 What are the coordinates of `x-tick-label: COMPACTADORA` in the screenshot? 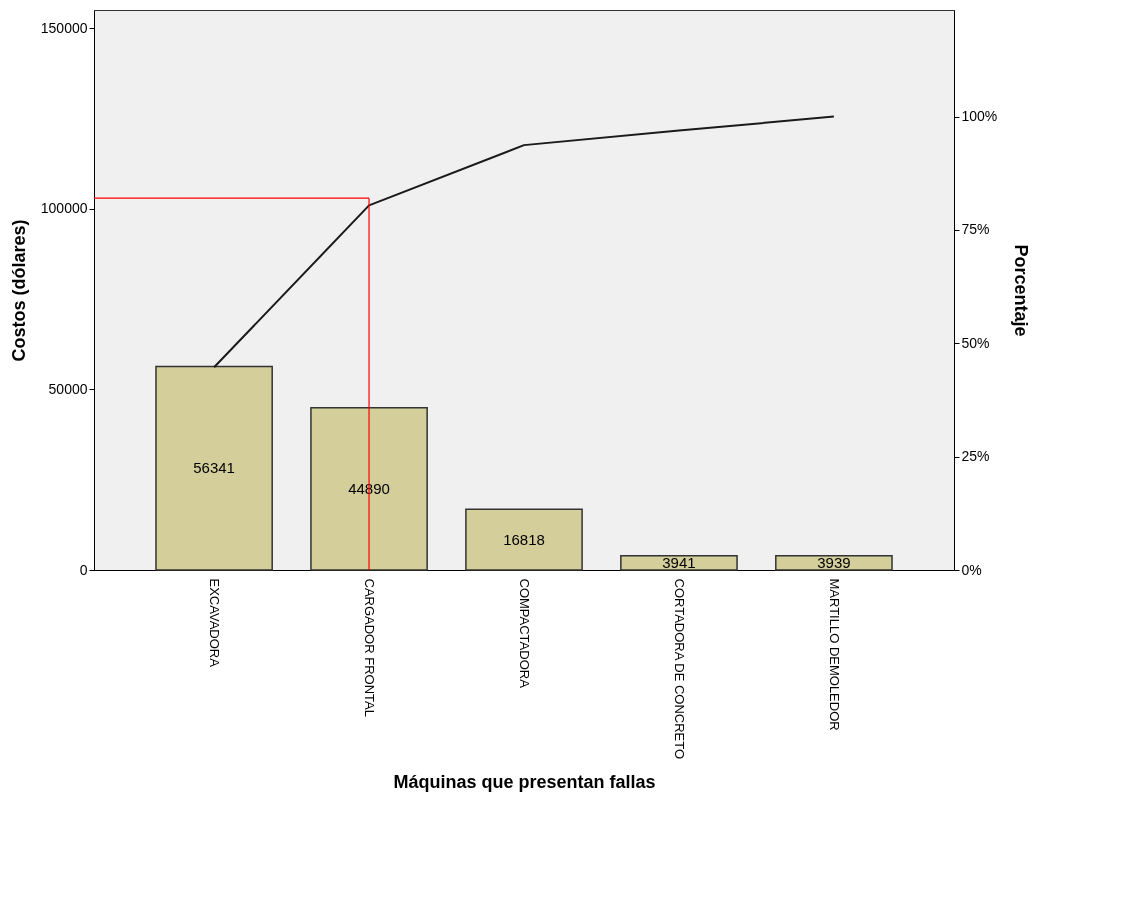 It's located at (524, 633).